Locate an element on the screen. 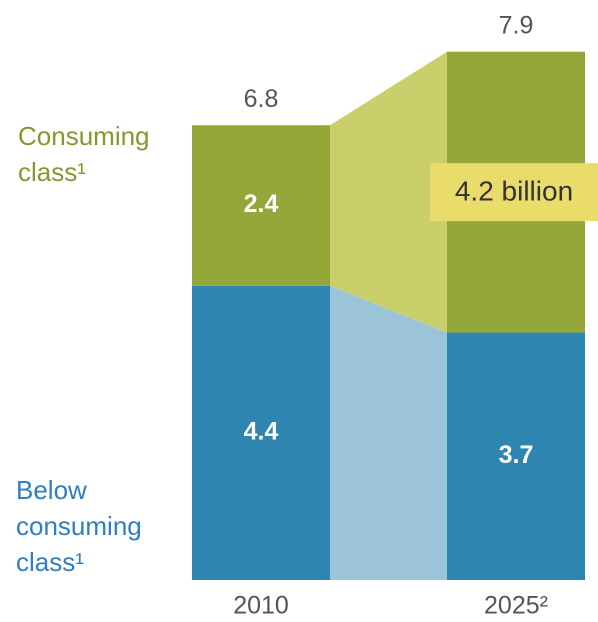  legend-below: Below consuming class¹ is located at coordinates (79, 526).